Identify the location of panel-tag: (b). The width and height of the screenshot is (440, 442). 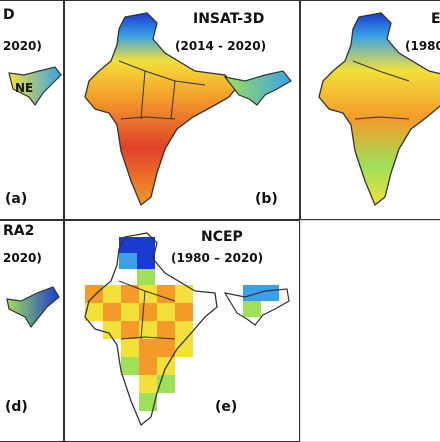
(266, 199).